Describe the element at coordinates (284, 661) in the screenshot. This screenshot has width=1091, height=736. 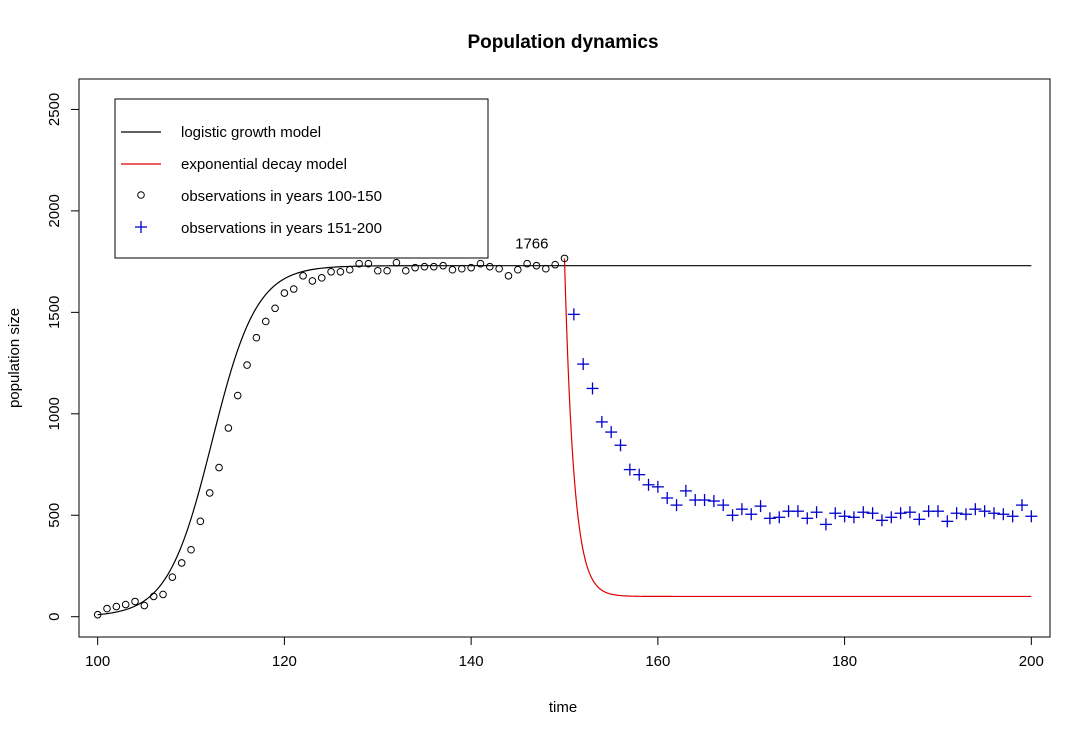
I see `x-tick-label: 120` at that location.